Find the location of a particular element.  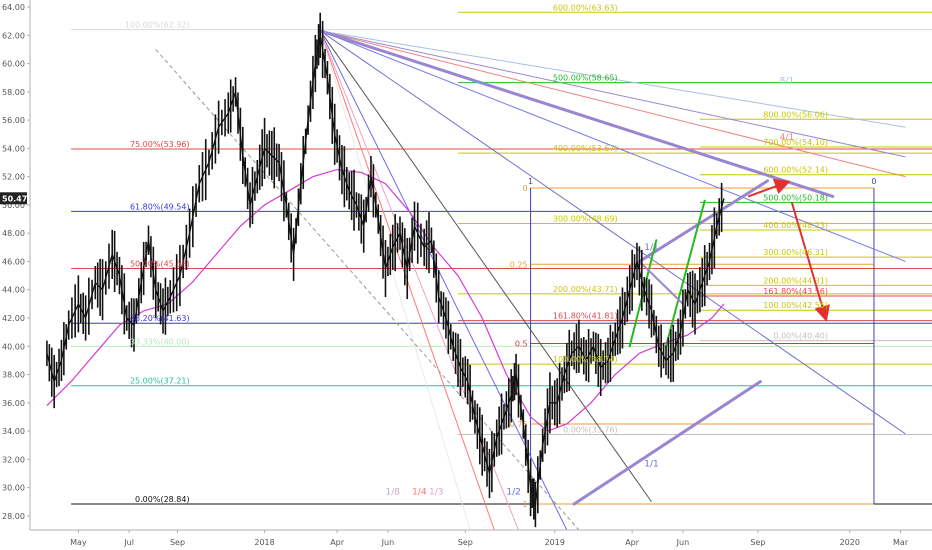

fib-level-label: 38.20%(41.63) is located at coordinates (160, 318).